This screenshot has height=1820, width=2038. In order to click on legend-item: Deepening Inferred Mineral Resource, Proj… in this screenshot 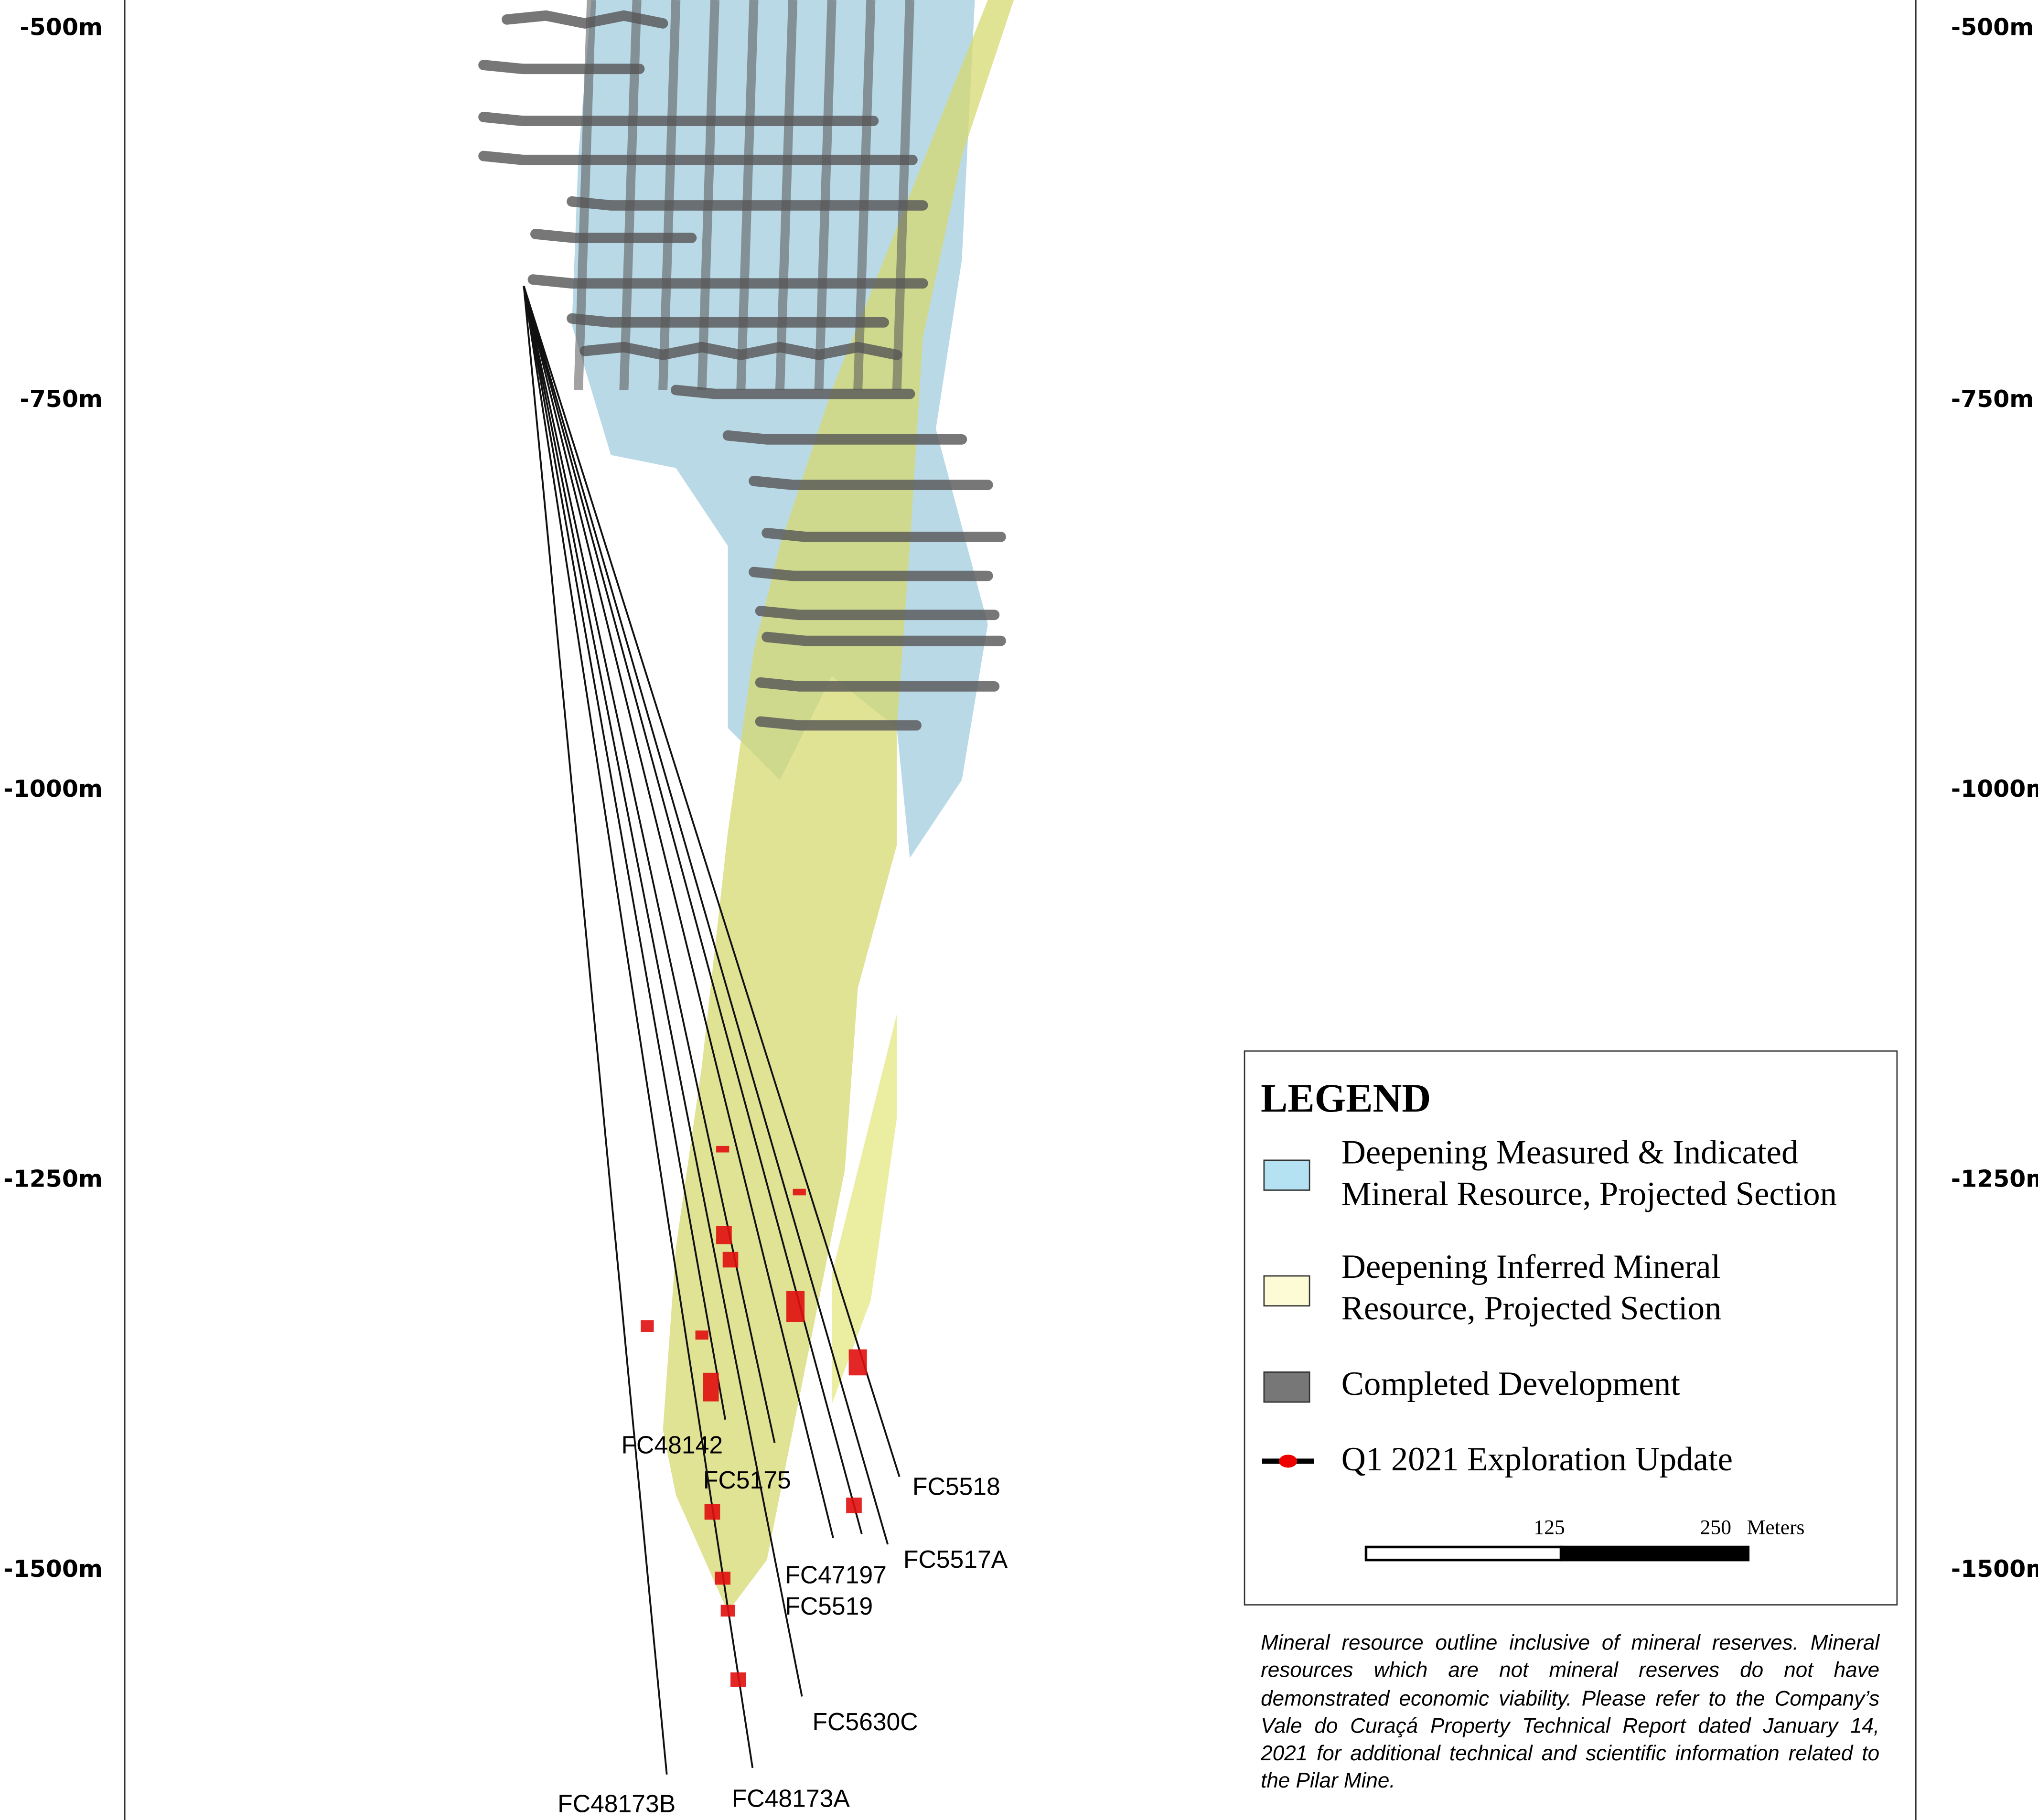, I will do `click(1531, 1289)`.